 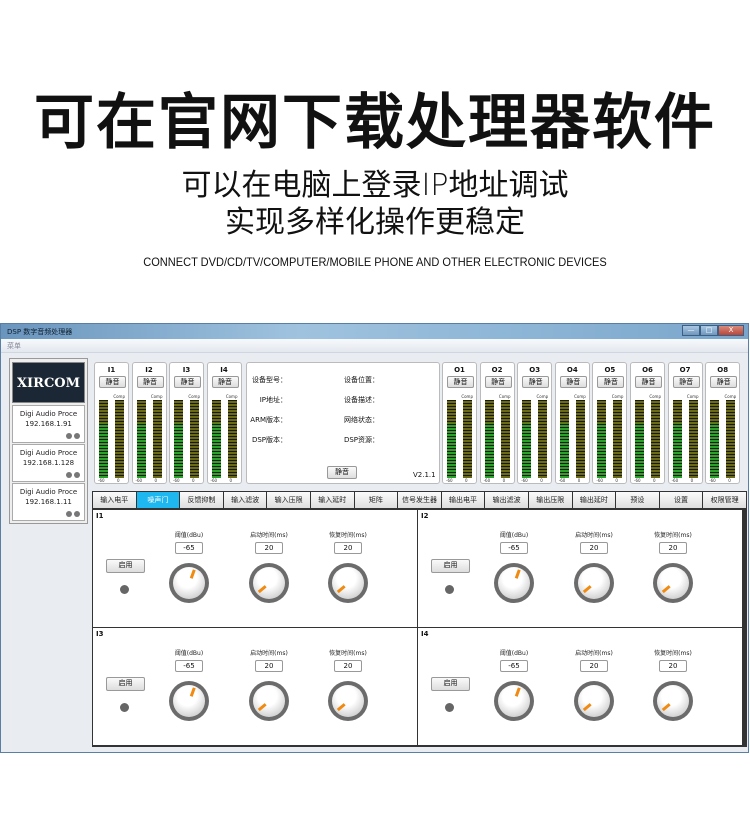 I want to click on tab-14: 权限管理, so click(x=724, y=500).